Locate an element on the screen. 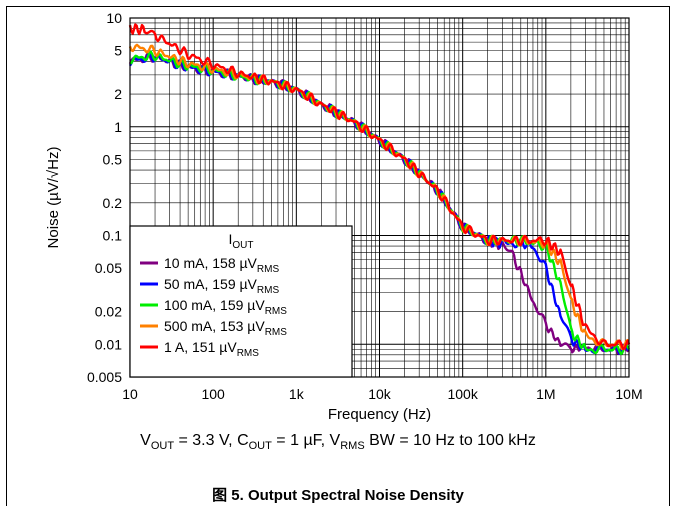 The image size is (676, 506). y-tick-label: 1 is located at coordinates (118, 127).